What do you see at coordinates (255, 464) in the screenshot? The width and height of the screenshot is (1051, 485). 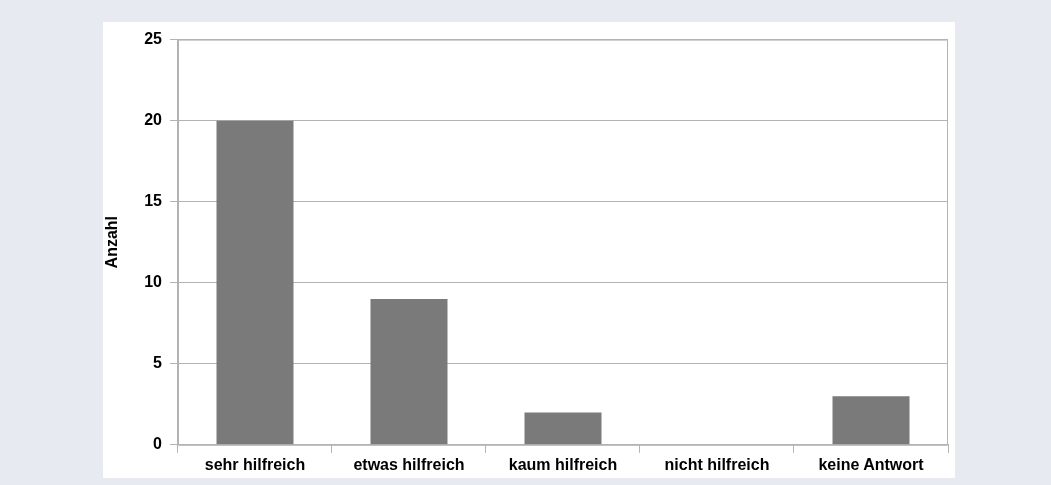 I see `x-tick-label: sehr hilfreich` at bounding box center [255, 464].